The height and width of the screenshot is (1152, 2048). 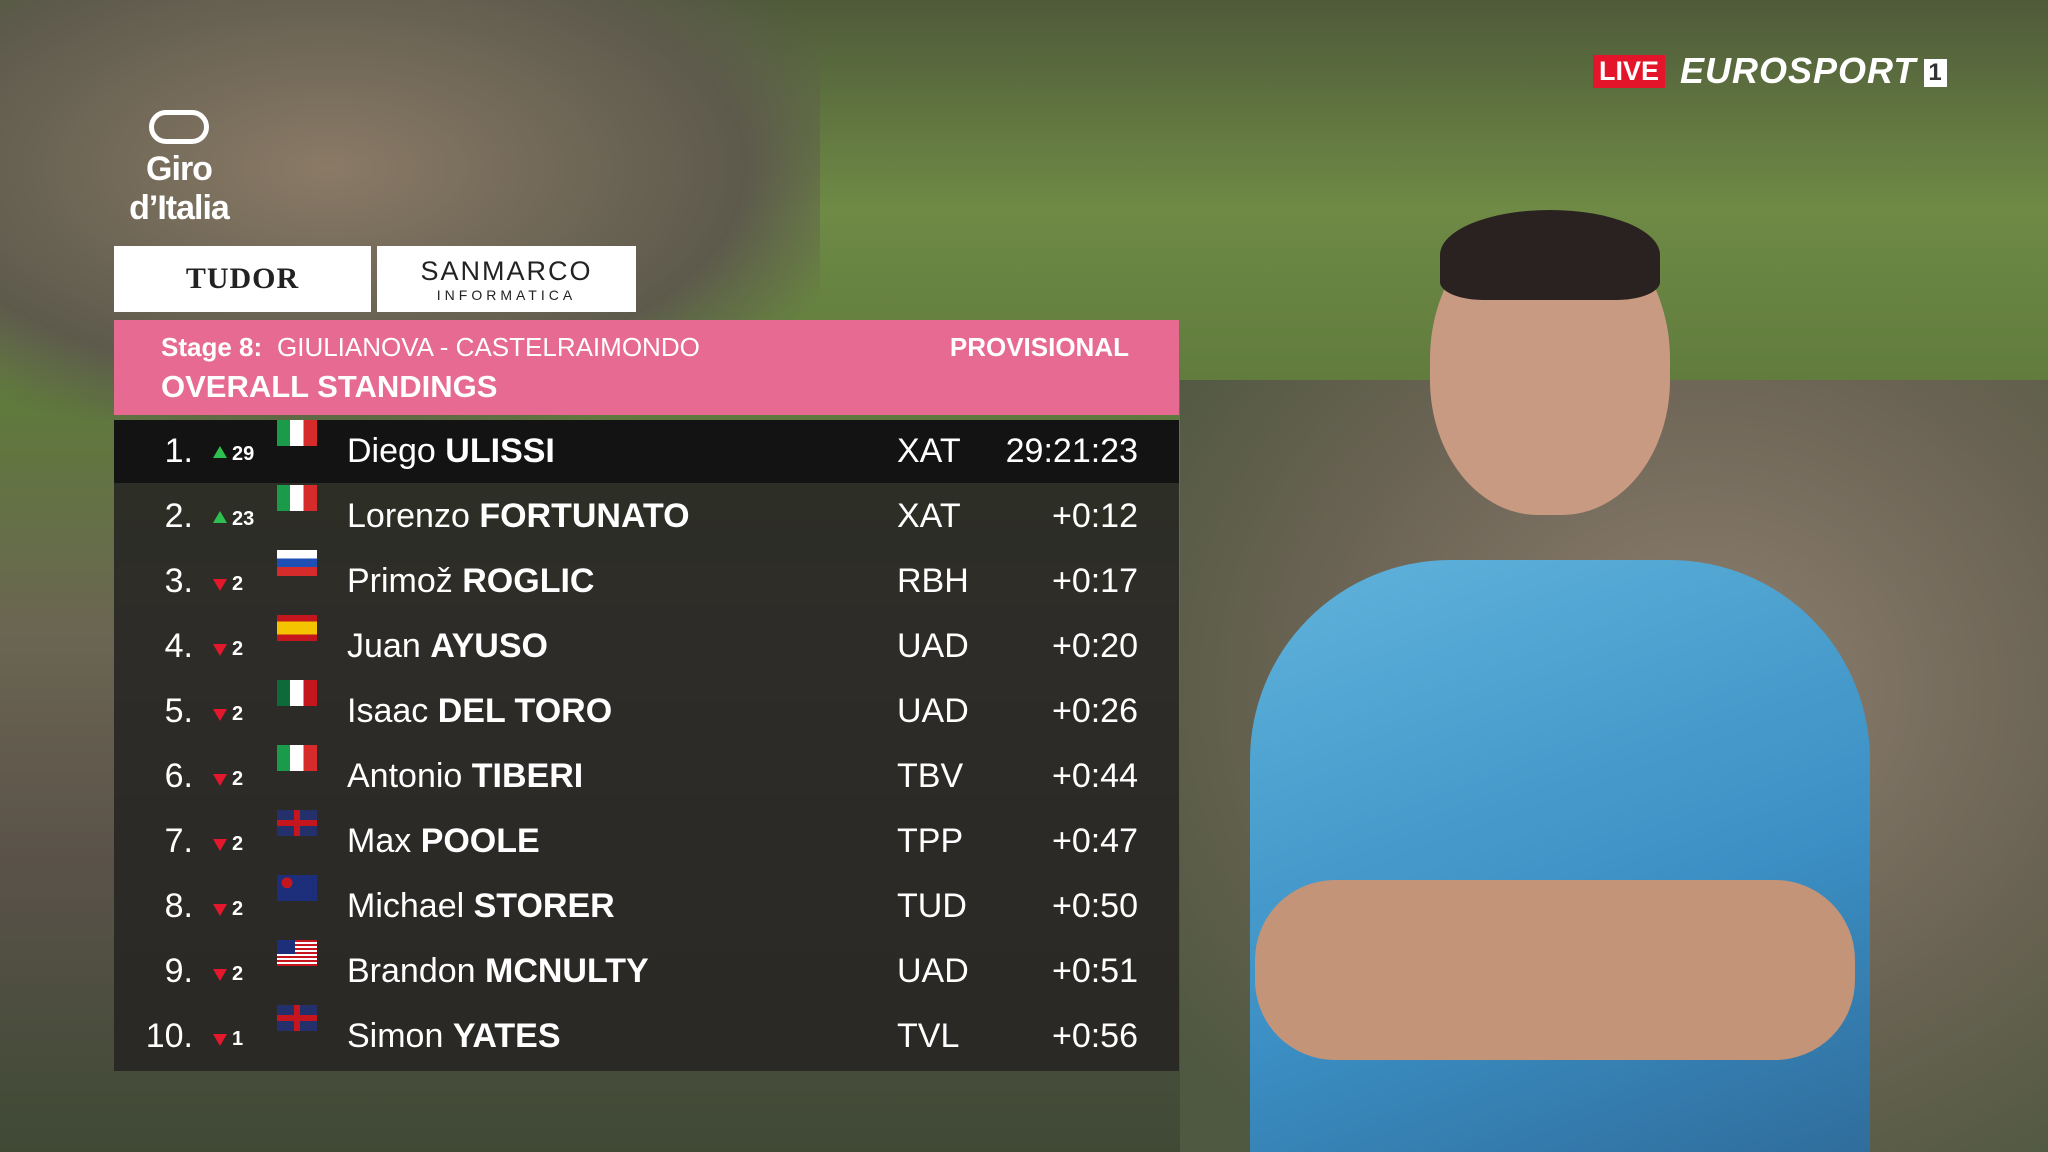 I want to click on last-name: AYUSO, so click(x=489, y=646).